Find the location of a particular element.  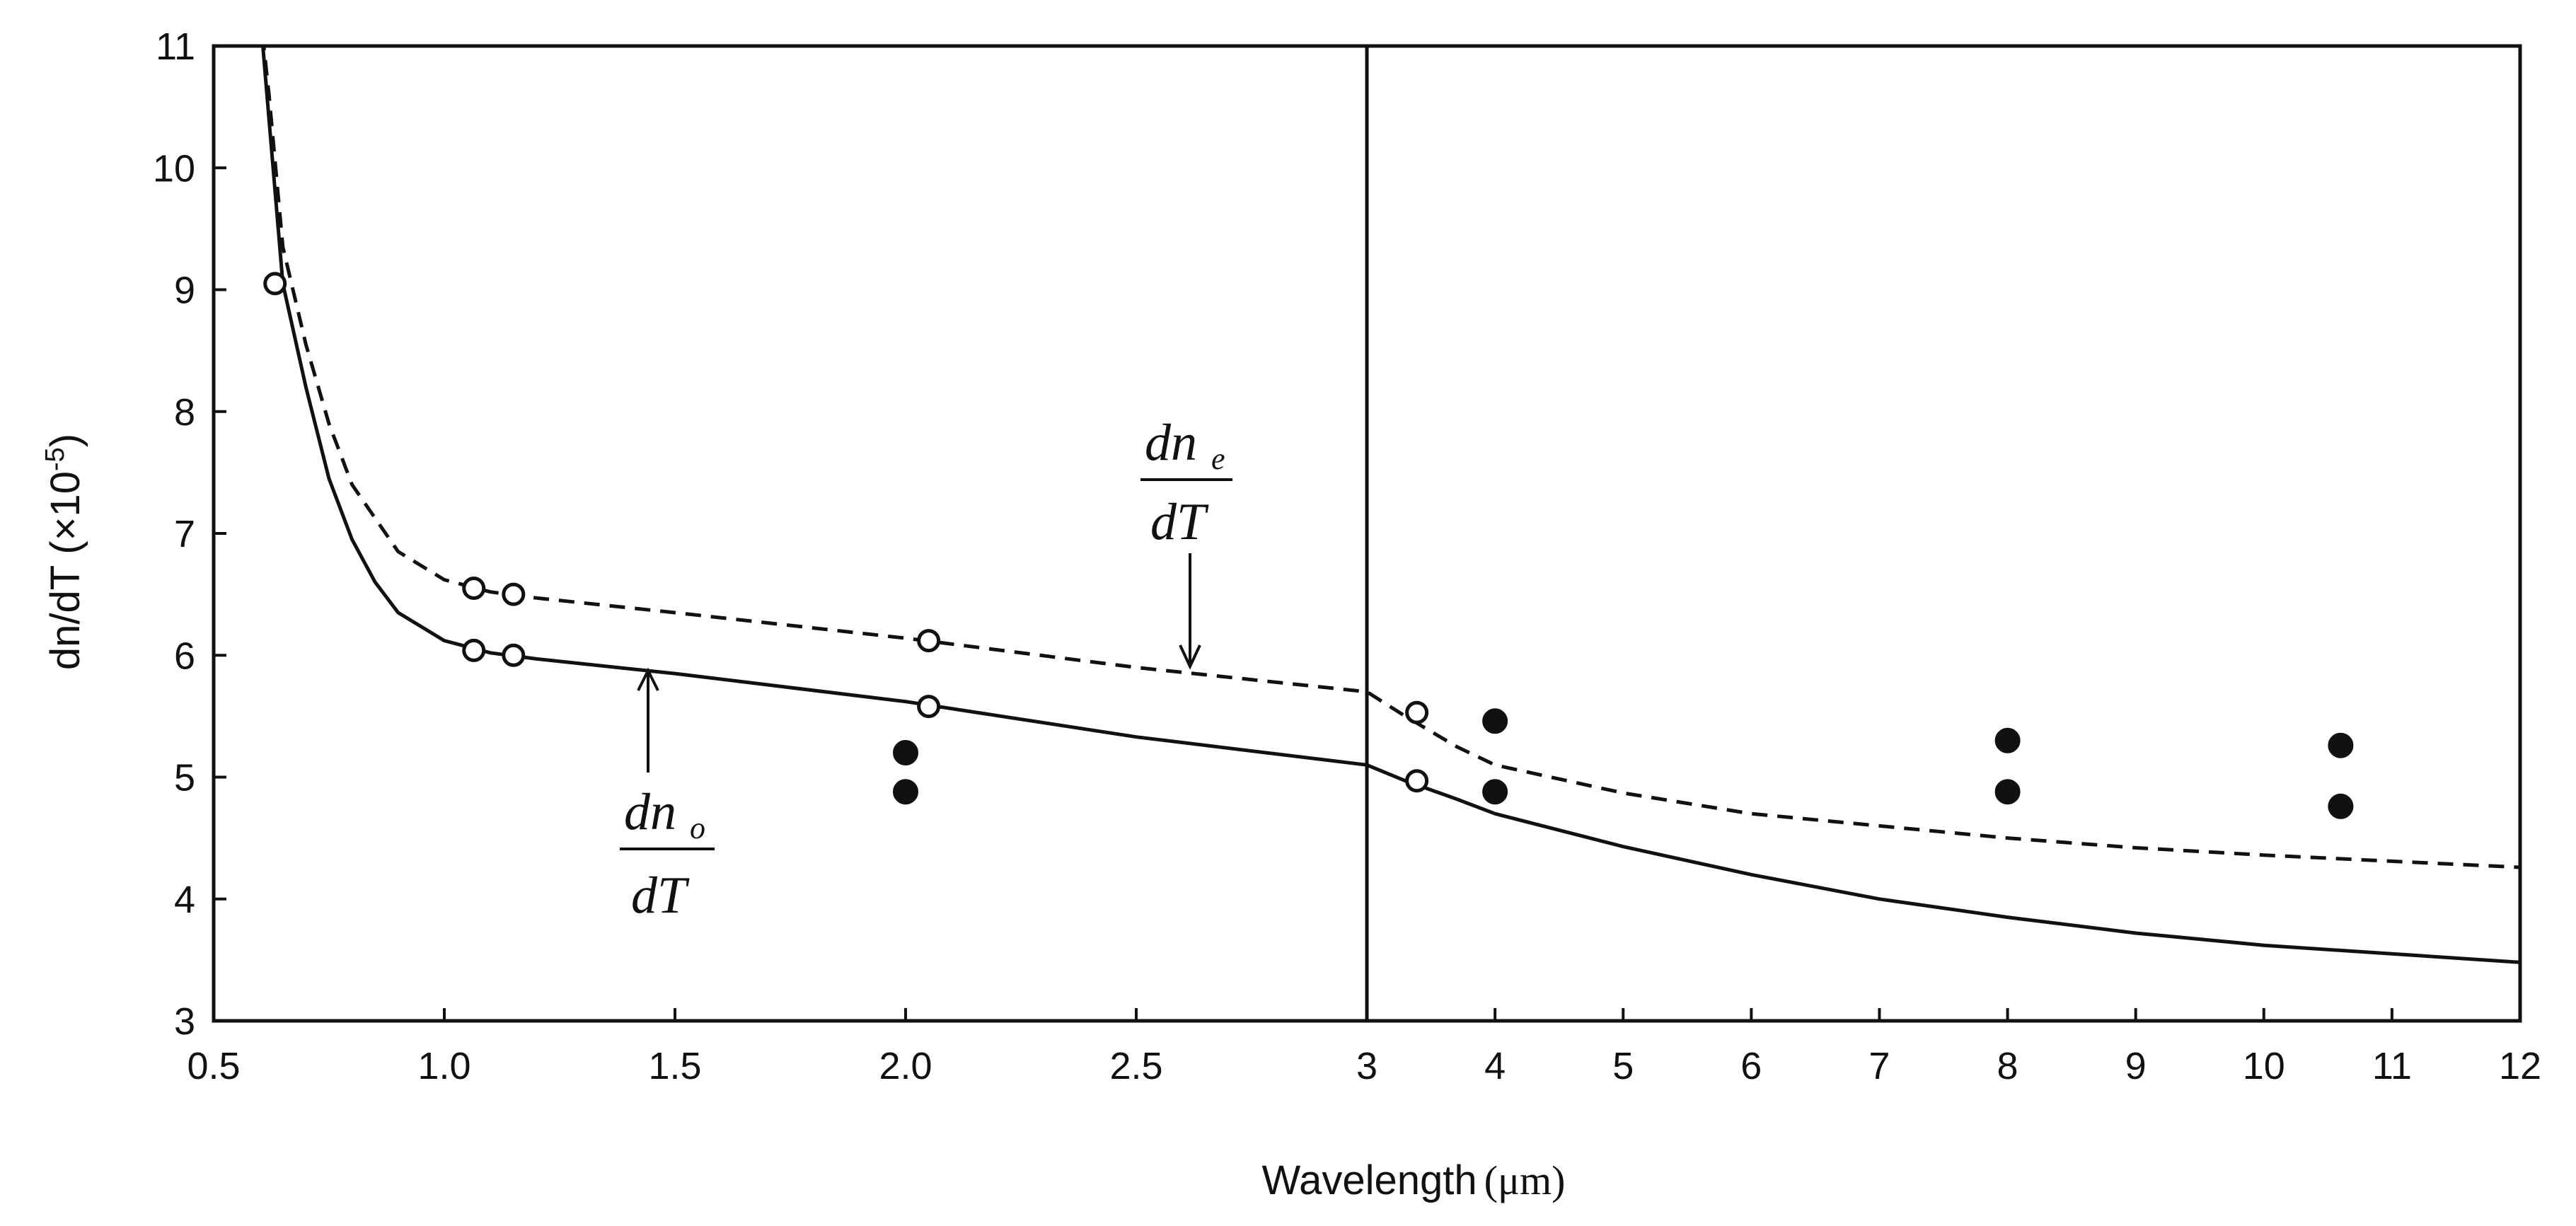

y-axis-title-close: ) is located at coordinates (65, 440).